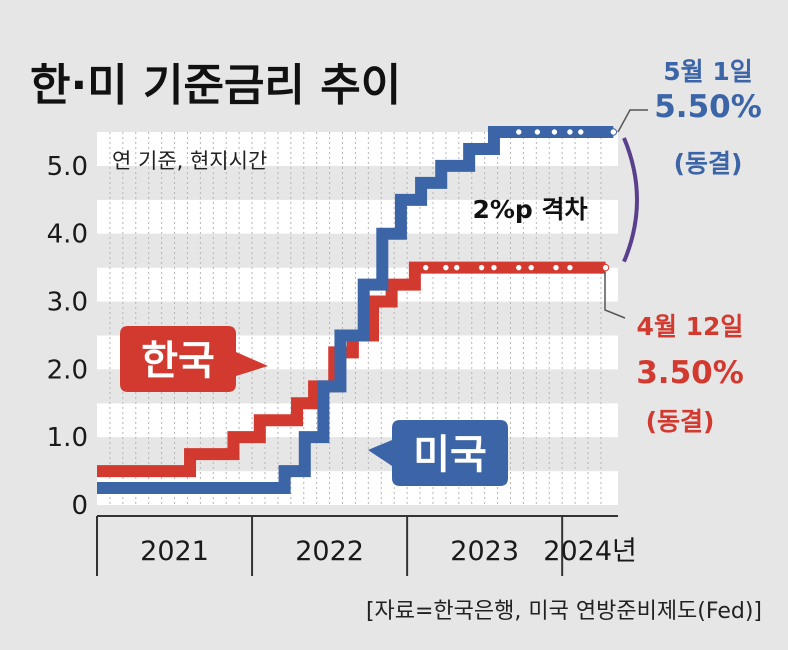  What do you see at coordinates (484, 551) in the screenshot?
I see `x-tick-label: 2023` at bounding box center [484, 551].